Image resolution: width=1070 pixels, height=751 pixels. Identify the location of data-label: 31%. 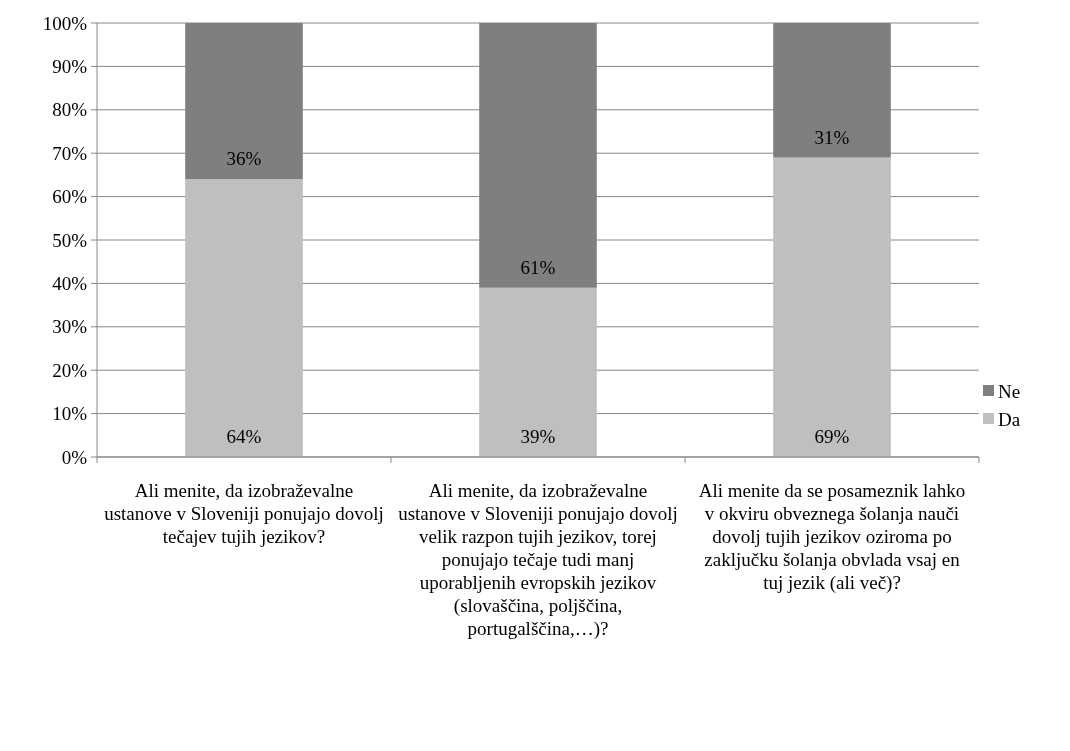
(832, 137).